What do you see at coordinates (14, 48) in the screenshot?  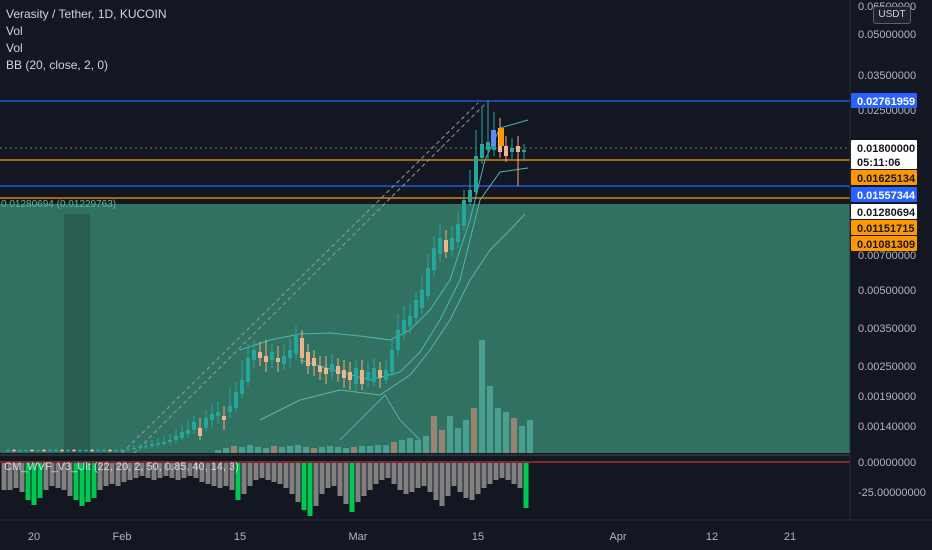 I see `volume-legend-2: Vol` at bounding box center [14, 48].